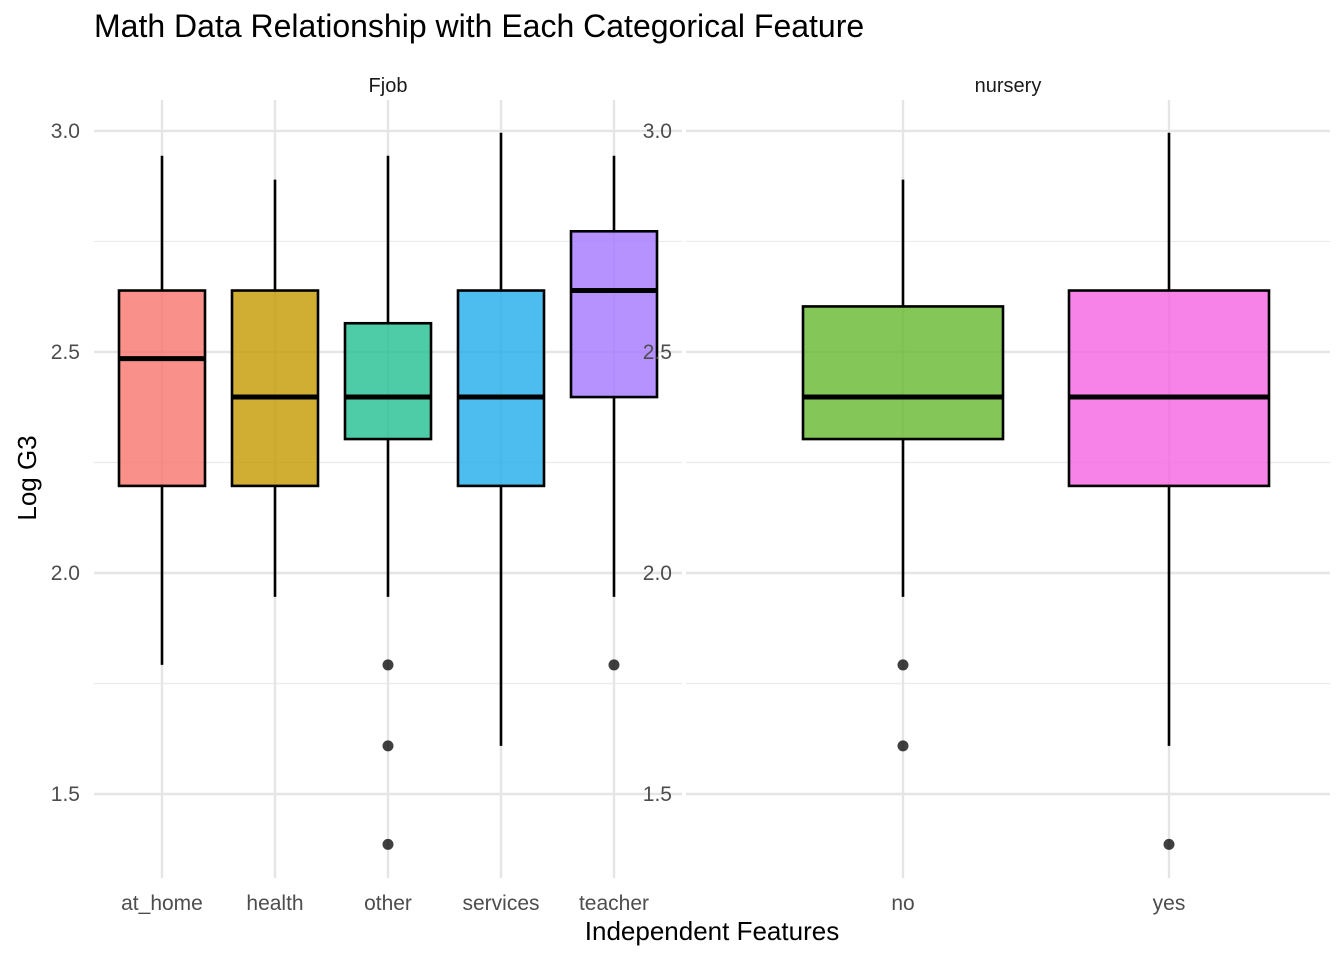  Describe the element at coordinates (1008, 86) in the screenshot. I see `facet-strip-label: nursery` at that location.